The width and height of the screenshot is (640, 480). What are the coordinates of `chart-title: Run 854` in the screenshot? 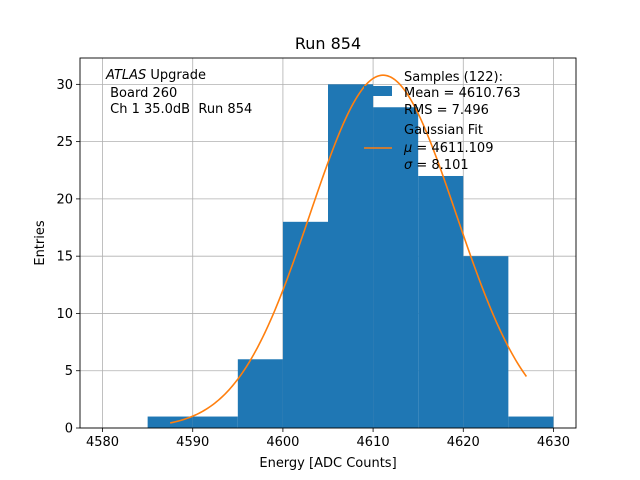 It's located at (328, 43).